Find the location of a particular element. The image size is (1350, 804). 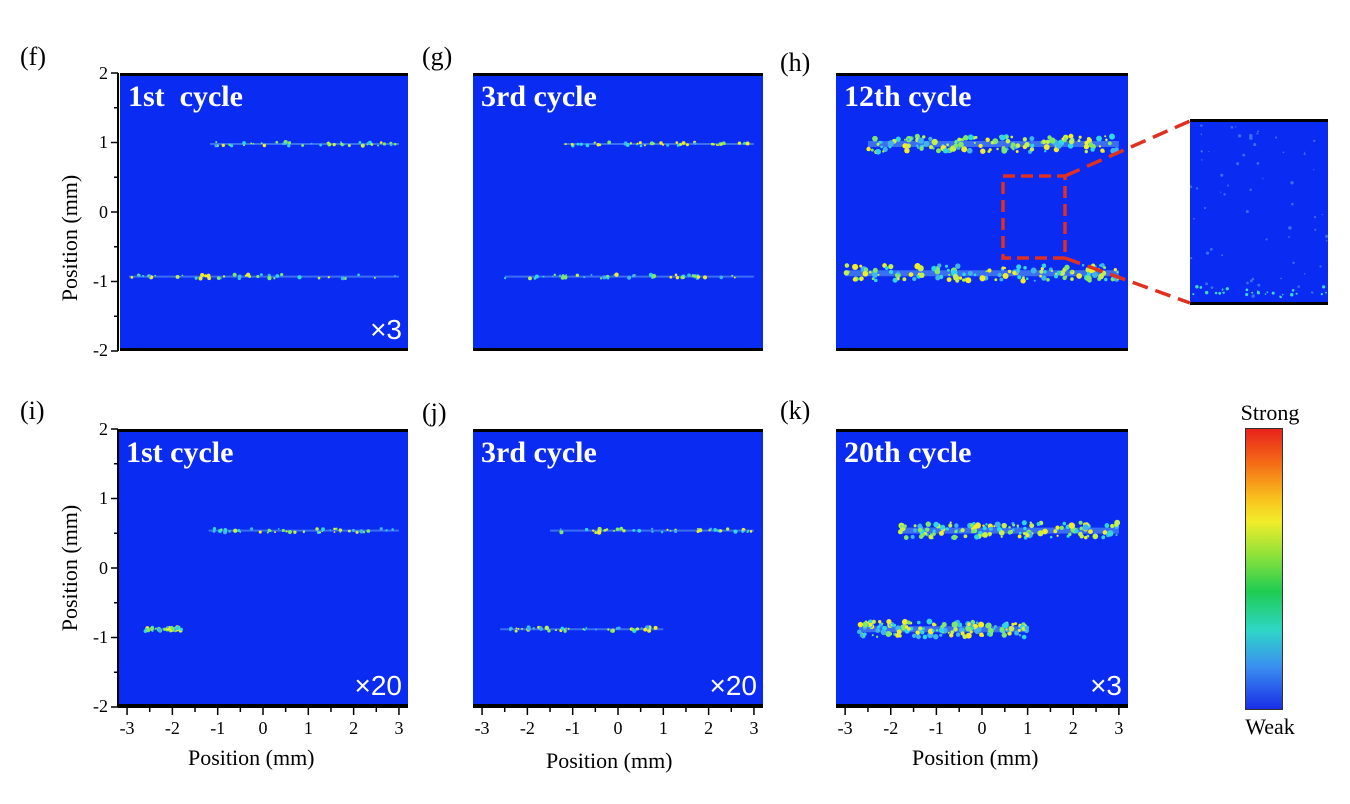

ytick-label: 2 is located at coordinates (103, 429).